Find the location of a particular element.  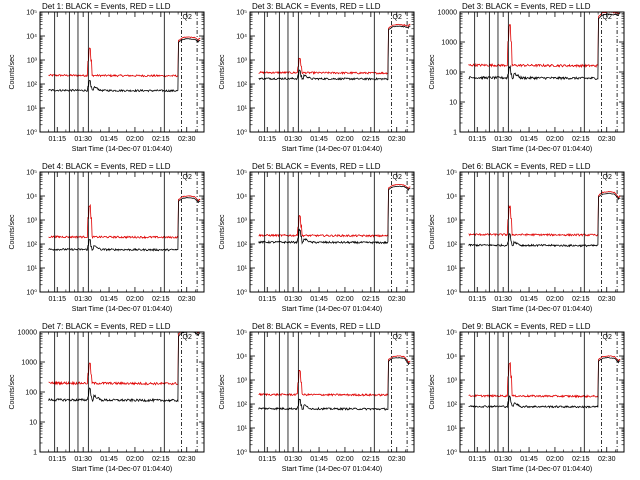

y-tick-label: 10 is located at coordinates (453, 103).